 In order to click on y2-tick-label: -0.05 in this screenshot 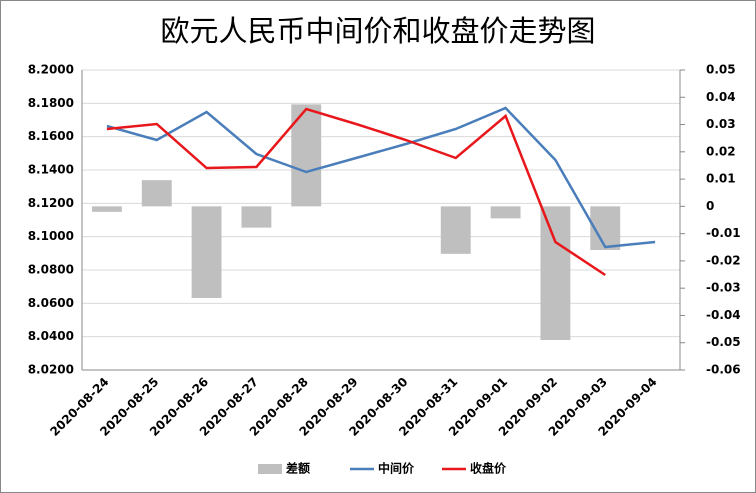, I will do `click(723, 342)`.